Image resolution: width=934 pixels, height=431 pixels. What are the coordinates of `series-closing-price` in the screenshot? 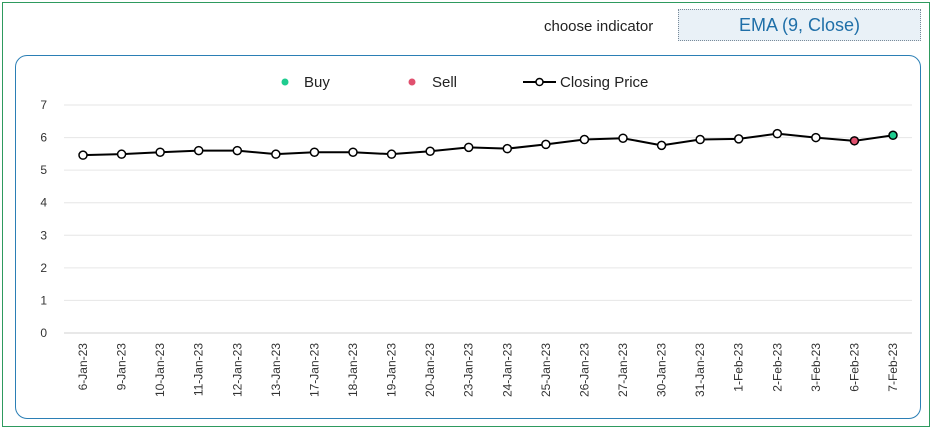 It's located at (488, 144).